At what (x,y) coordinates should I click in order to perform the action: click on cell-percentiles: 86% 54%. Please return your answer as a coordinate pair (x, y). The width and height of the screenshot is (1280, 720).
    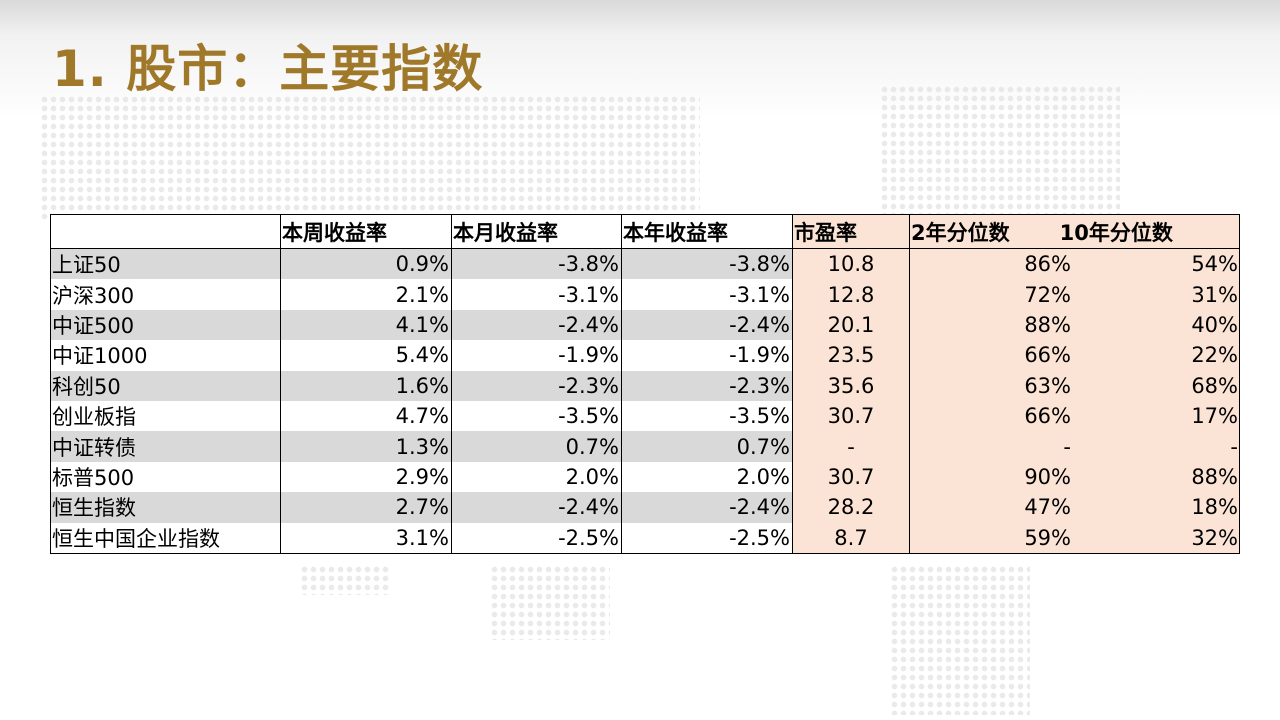
    Looking at the image, I should click on (1074, 264).